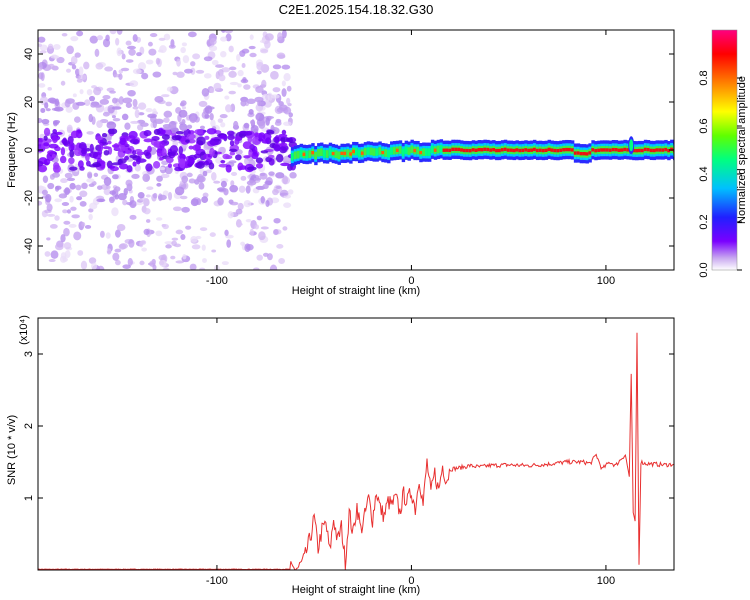  I want to click on snr-y-tick-label: 1, so click(29, 498).